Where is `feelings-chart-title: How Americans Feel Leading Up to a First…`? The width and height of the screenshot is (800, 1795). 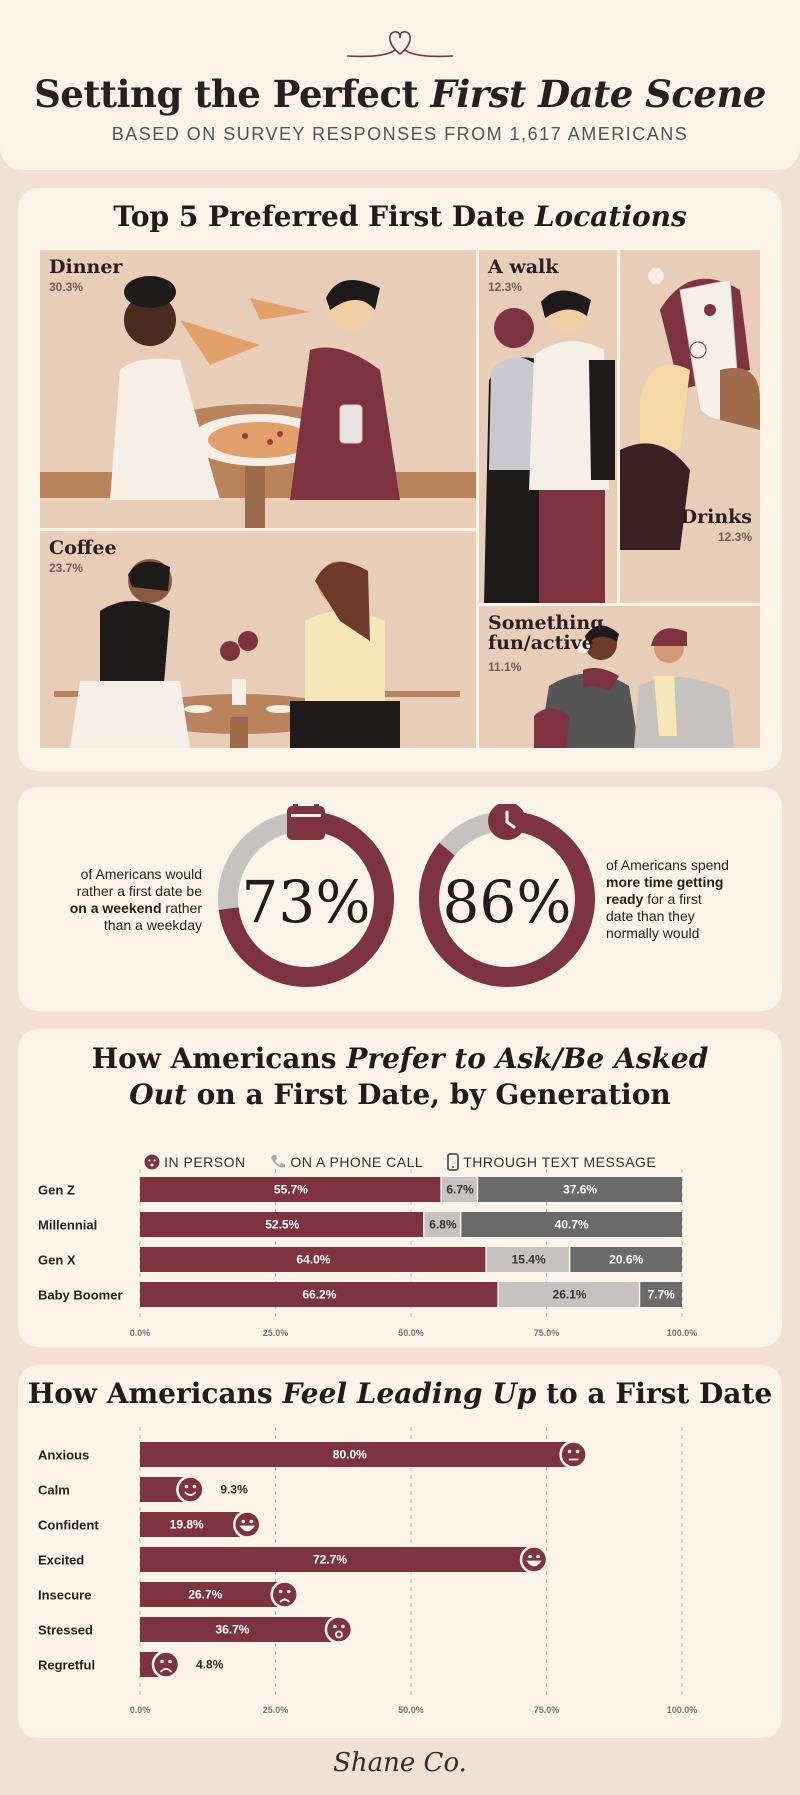
feelings-chart-title: How Americans Feel Leading Up to a First… is located at coordinates (400, 1393).